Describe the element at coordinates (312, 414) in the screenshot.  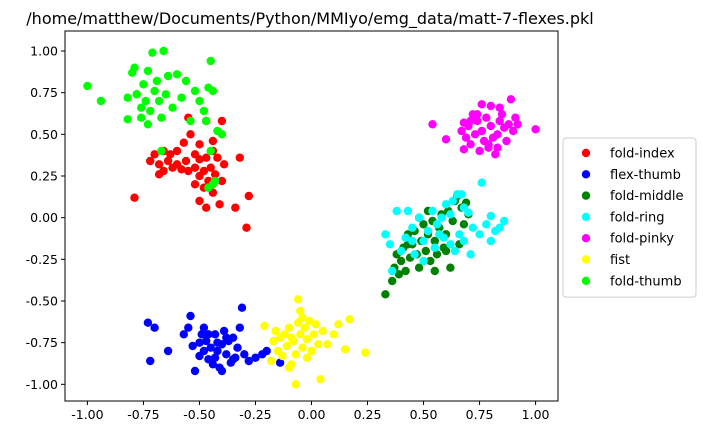
I see `x-tick-label: 0.00` at that location.